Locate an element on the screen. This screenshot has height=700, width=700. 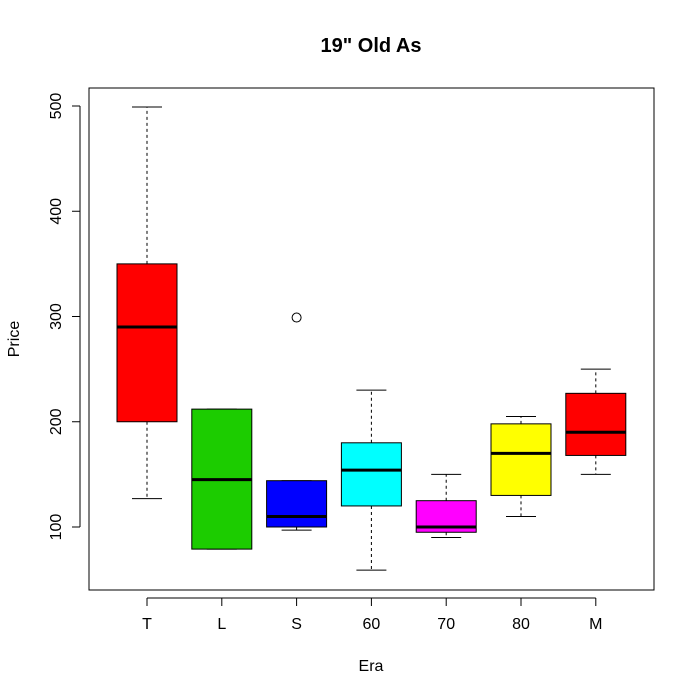
x-tick-label: 70 is located at coordinates (446, 624).